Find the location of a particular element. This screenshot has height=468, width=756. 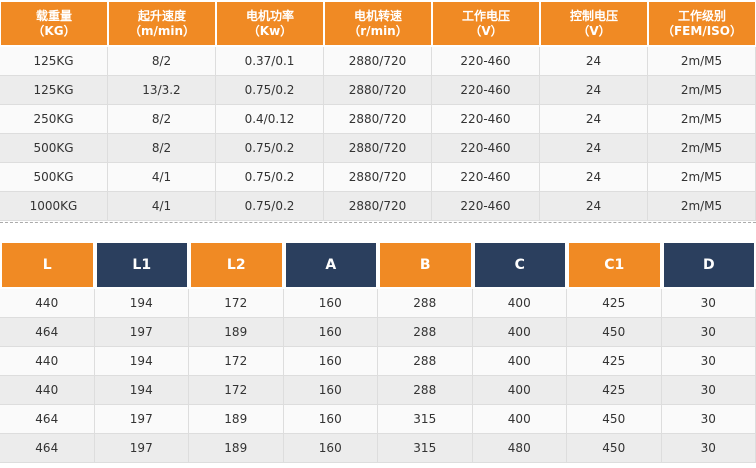

header-unit: （r/min） is located at coordinates (378, 30).